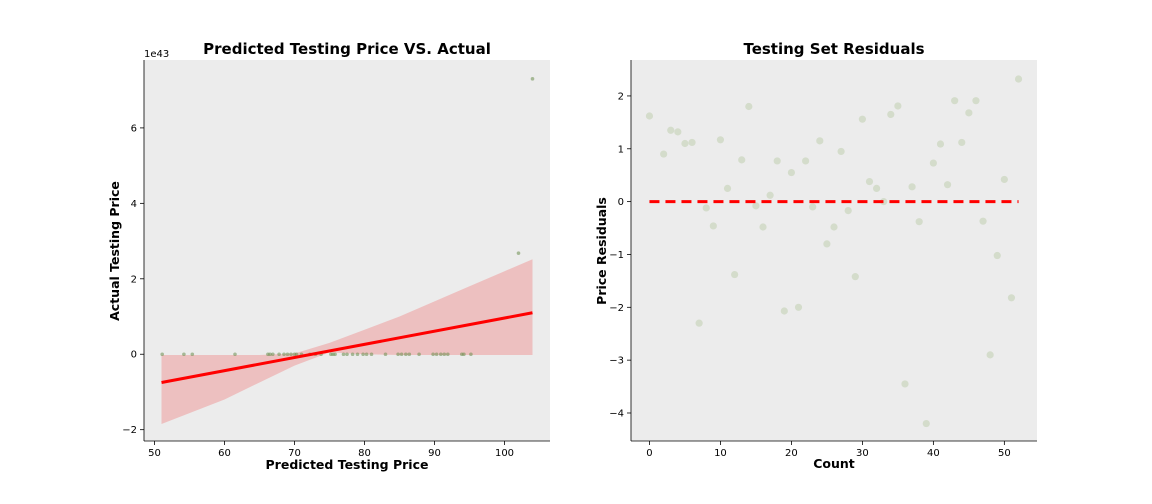 This screenshot has width=1152, height=504. Describe the element at coordinates (933, 453) in the screenshot. I see `x-tick-label: 40` at that location.